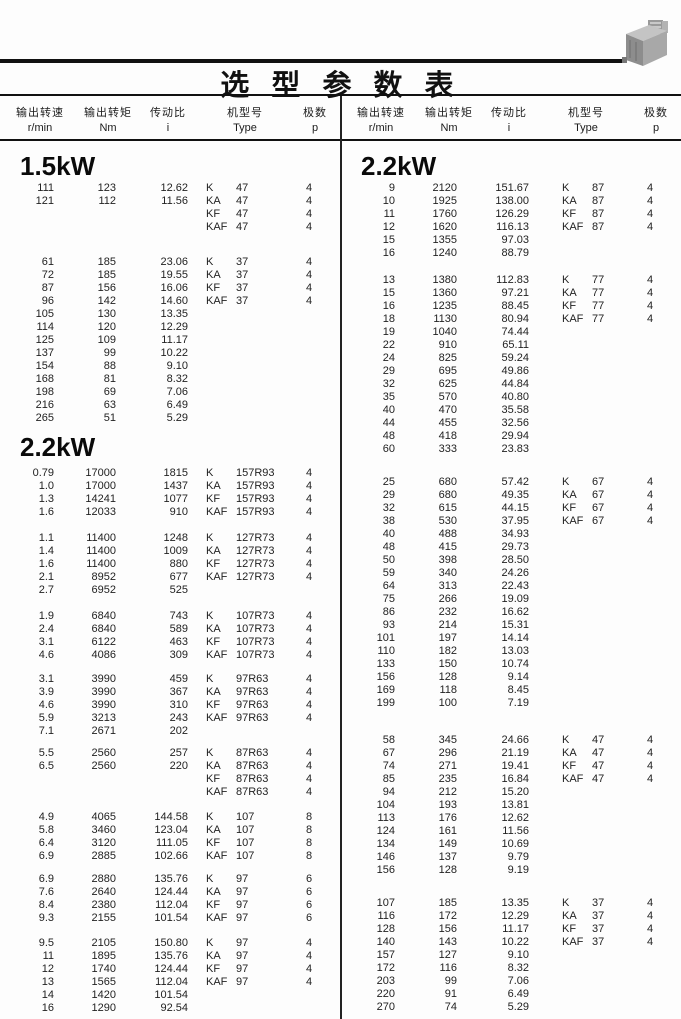  What do you see at coordinates (388, 332) in the screenshot?
I see `speed-cell: 19` at bounding box center [388, 332].